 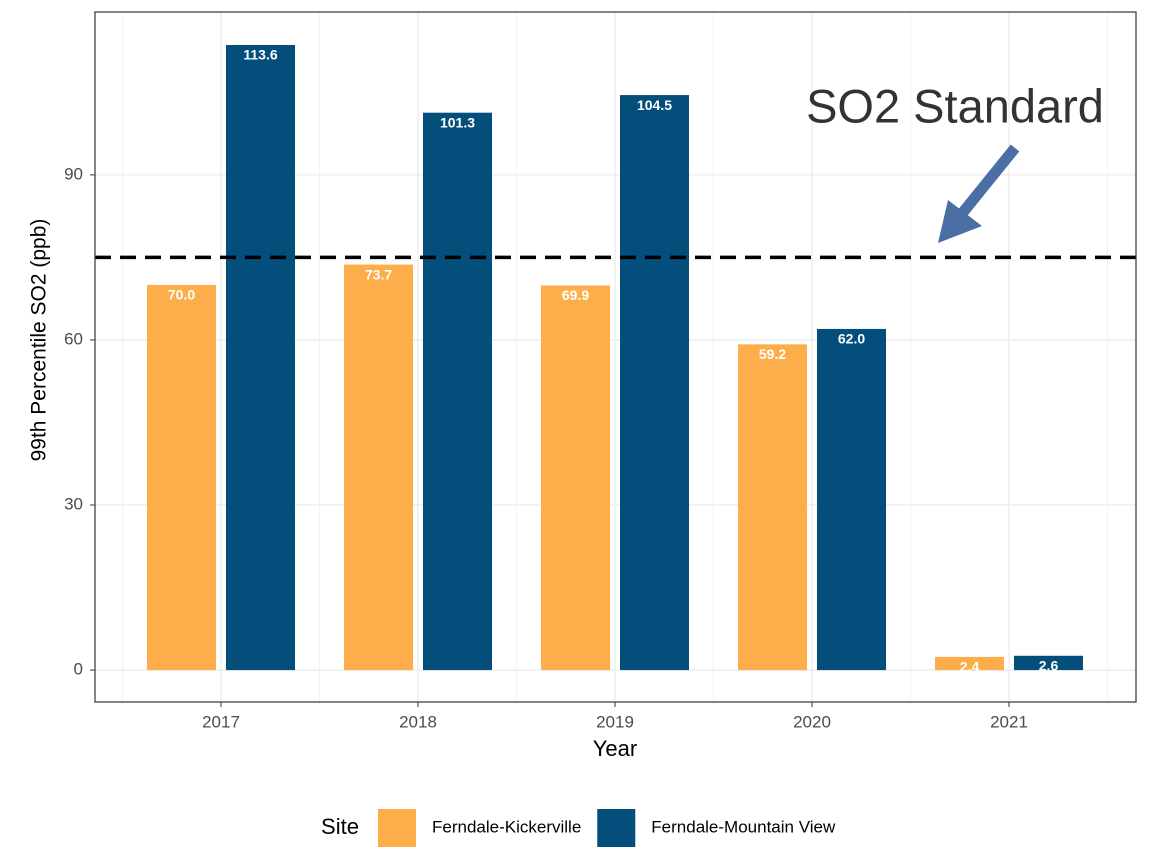 I want to click on x-tick-label: 2018, so click(x=418, y=721).